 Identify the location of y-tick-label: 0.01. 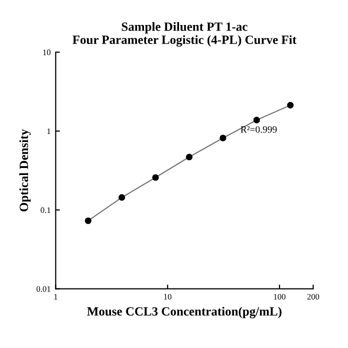
(43, 289).